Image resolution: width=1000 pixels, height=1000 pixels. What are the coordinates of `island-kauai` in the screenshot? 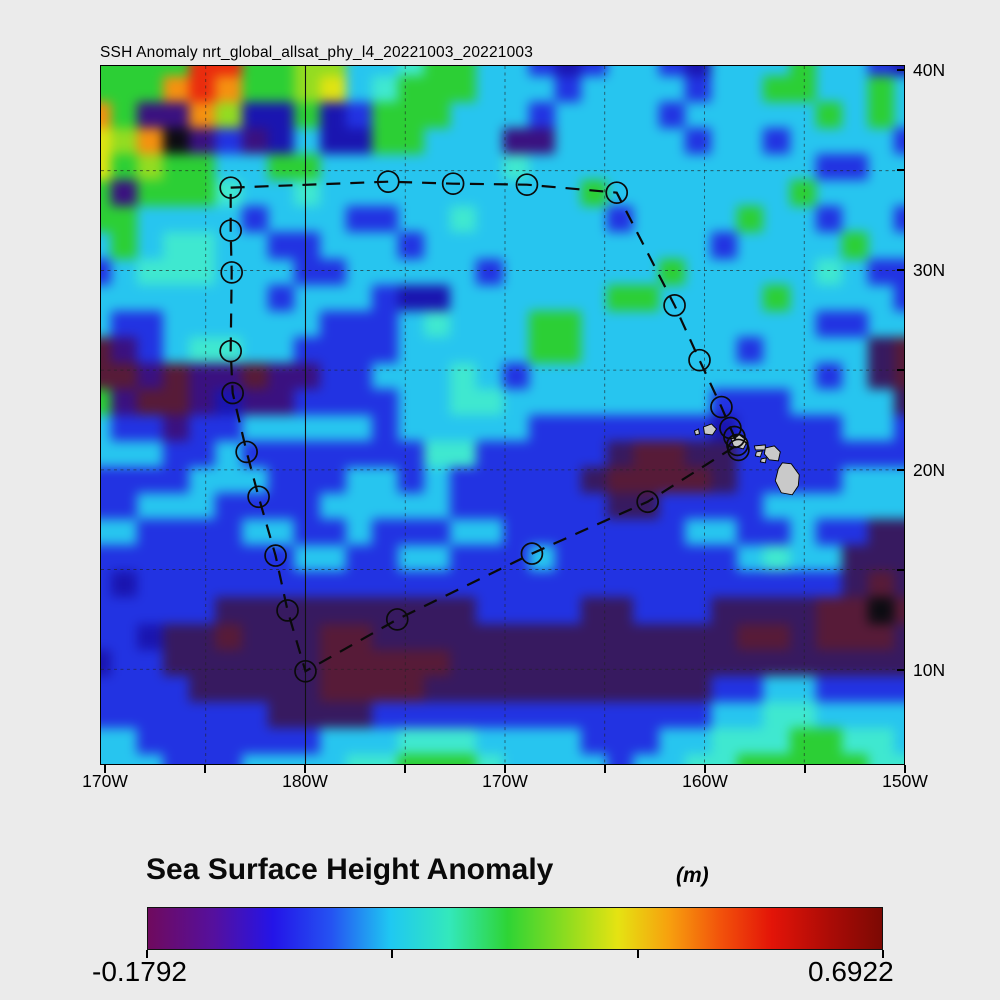 It's located at (710, 429).